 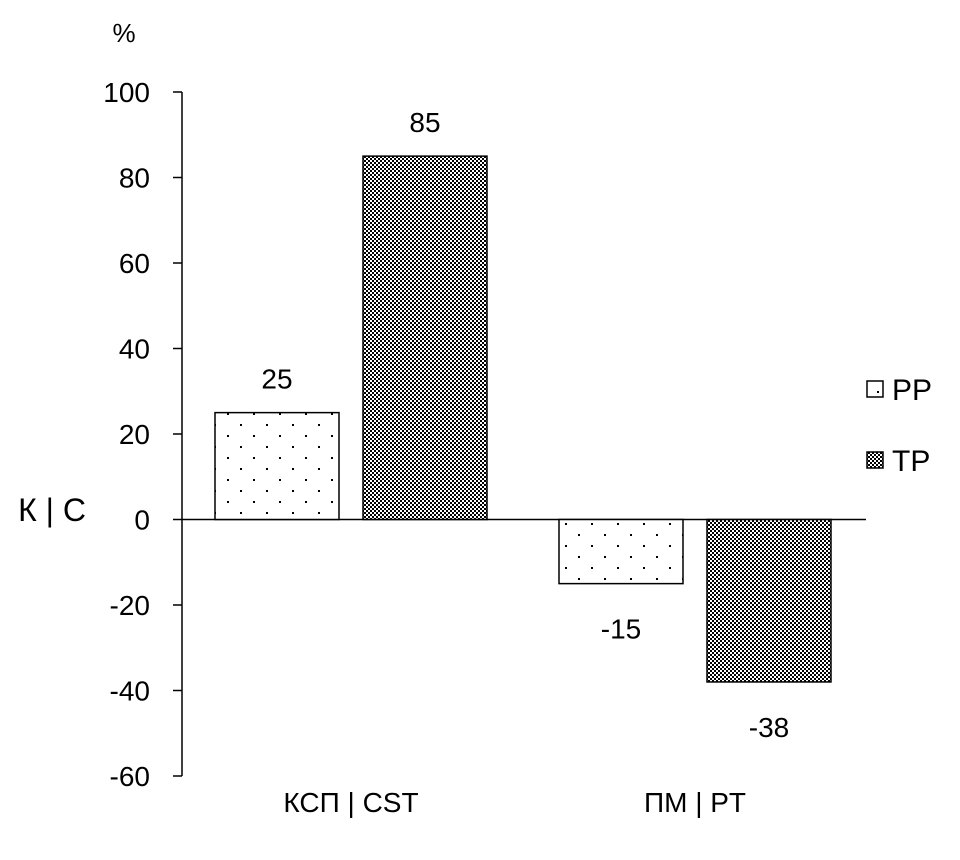 I want to click on data-label: 25, so click(x=276, y=379).